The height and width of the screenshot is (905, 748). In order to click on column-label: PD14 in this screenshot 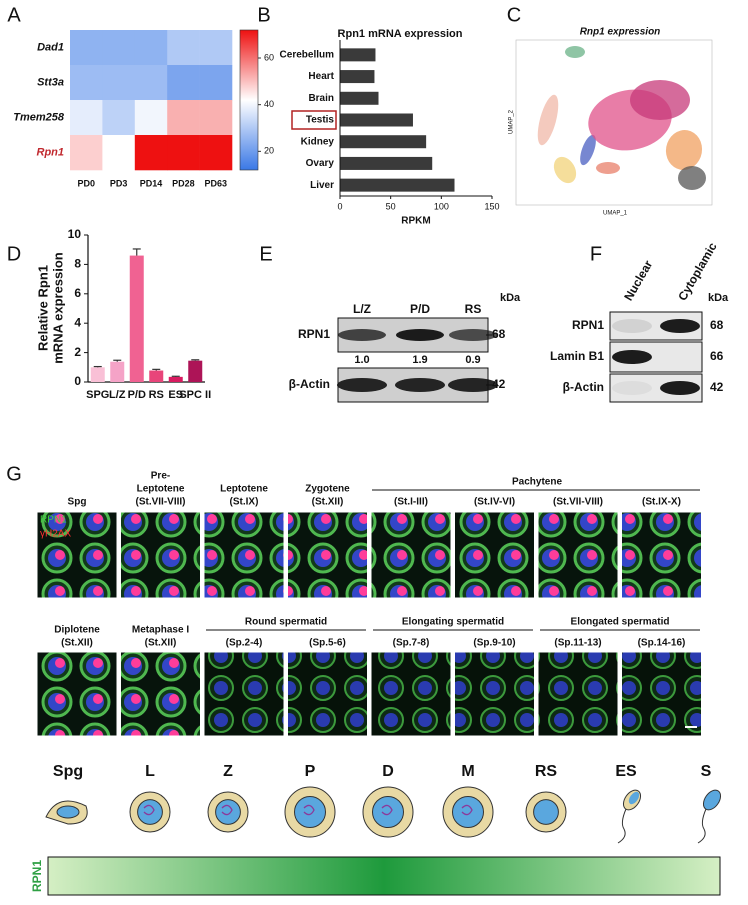, I will do `click(151, 183)`.